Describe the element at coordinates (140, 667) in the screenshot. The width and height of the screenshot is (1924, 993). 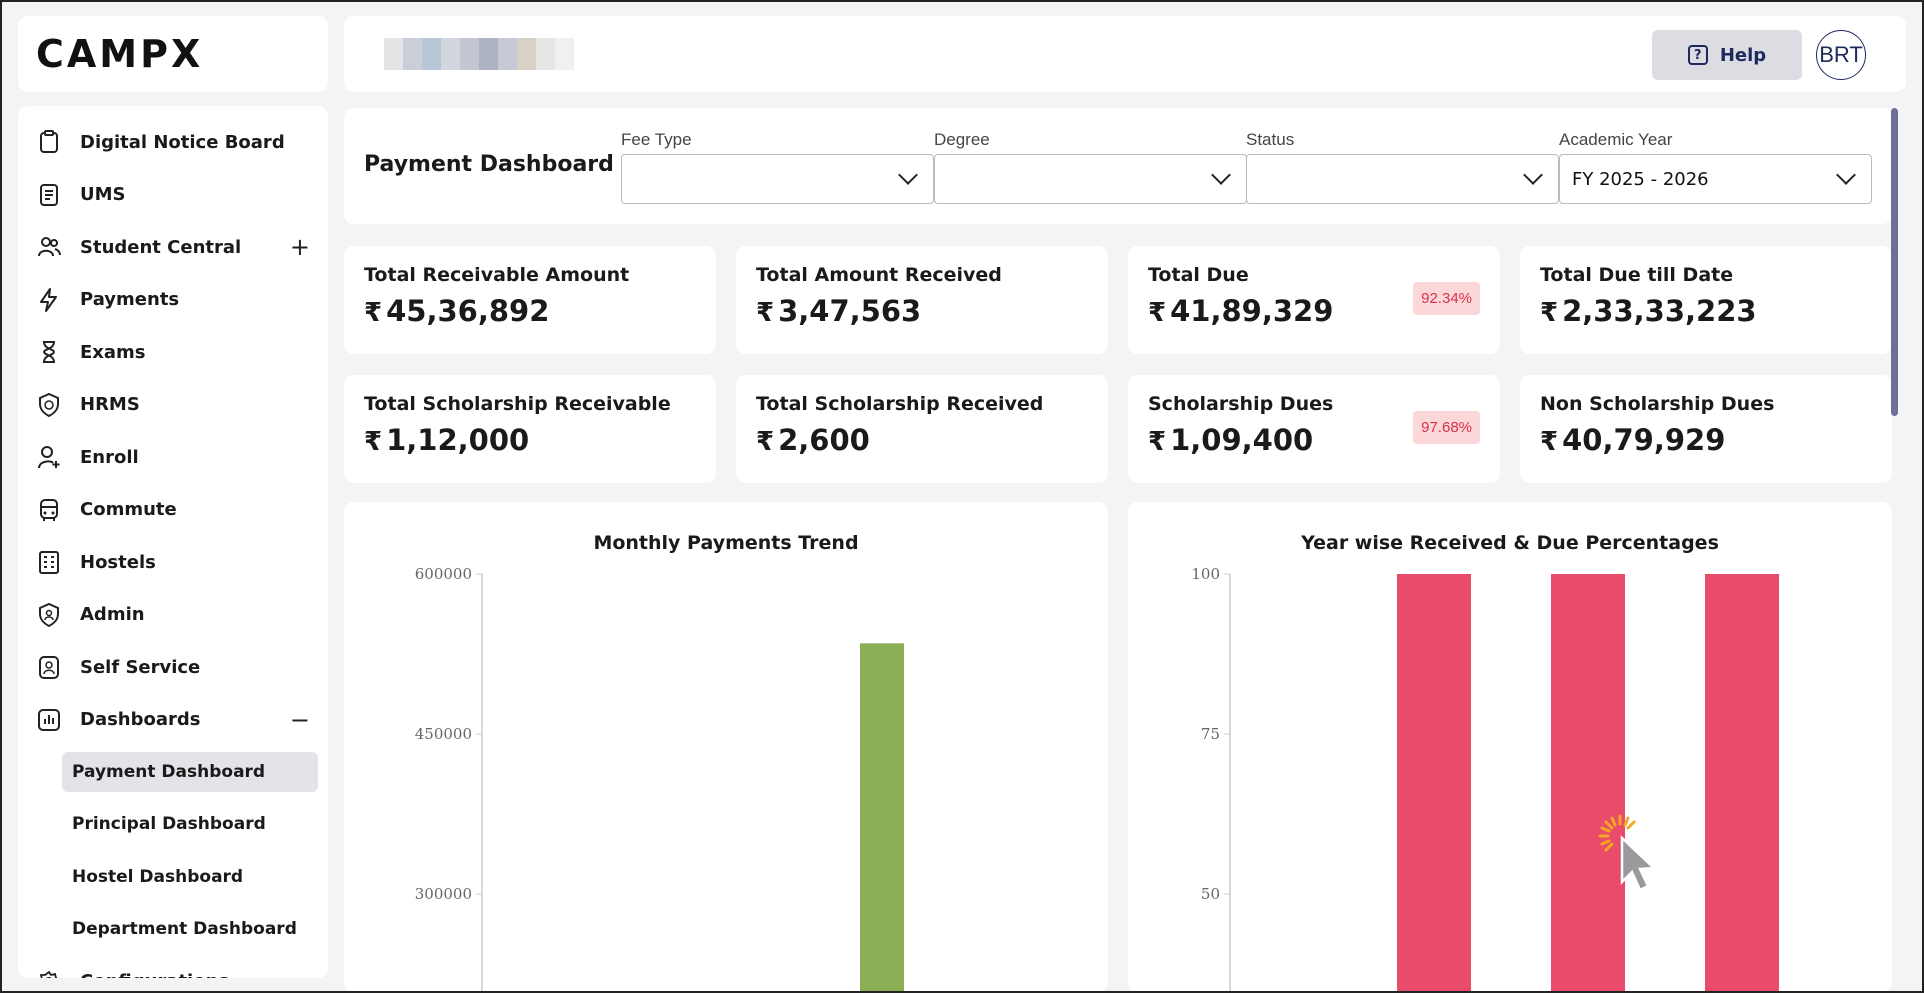
I see `sidebar-item-label: Self Service` at that location.